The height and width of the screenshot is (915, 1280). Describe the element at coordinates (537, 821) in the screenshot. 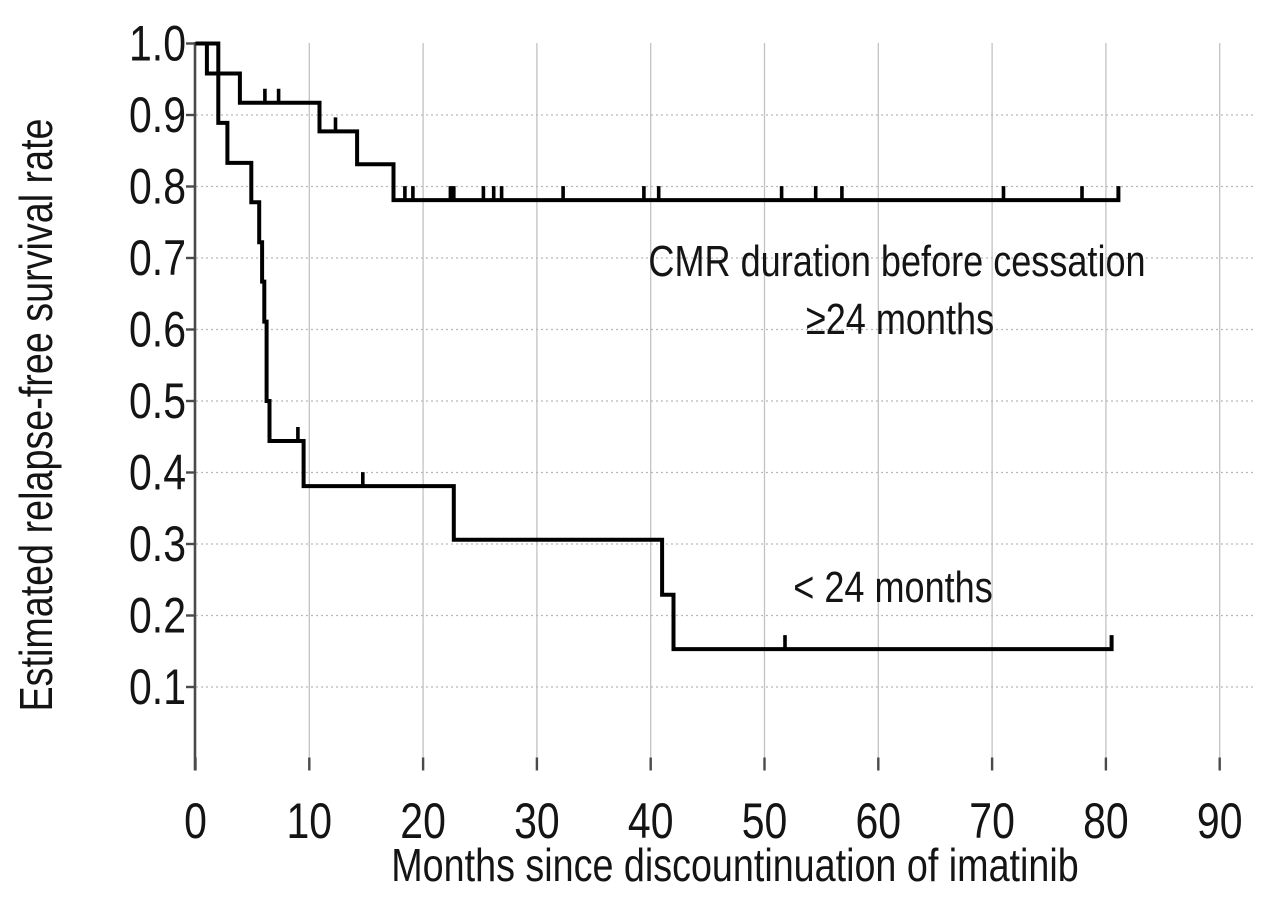

I see `x-tick-label: 30` at that location.